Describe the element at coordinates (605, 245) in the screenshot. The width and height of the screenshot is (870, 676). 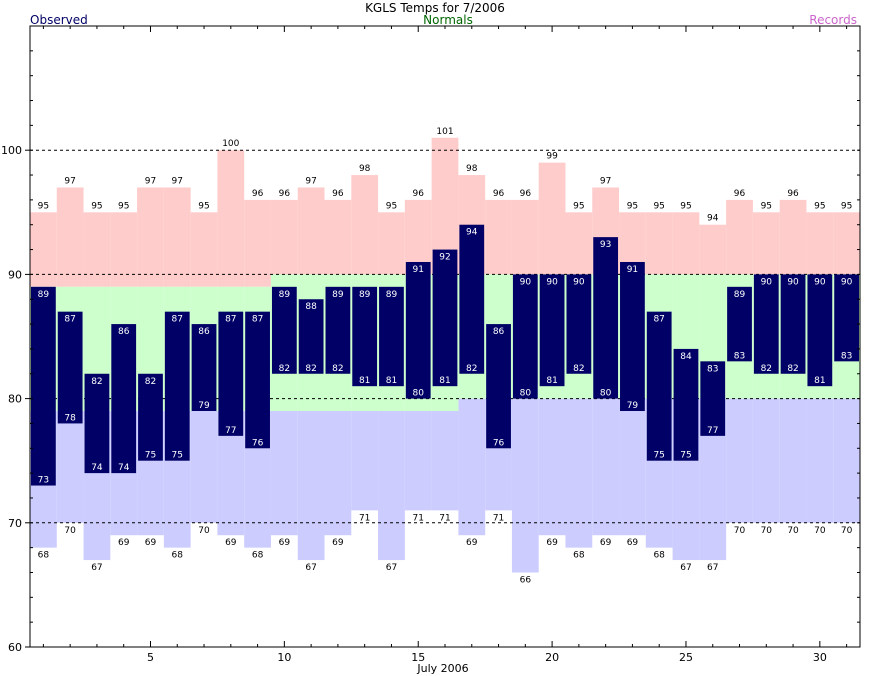
I see `observed-high-label: 93` at that location.